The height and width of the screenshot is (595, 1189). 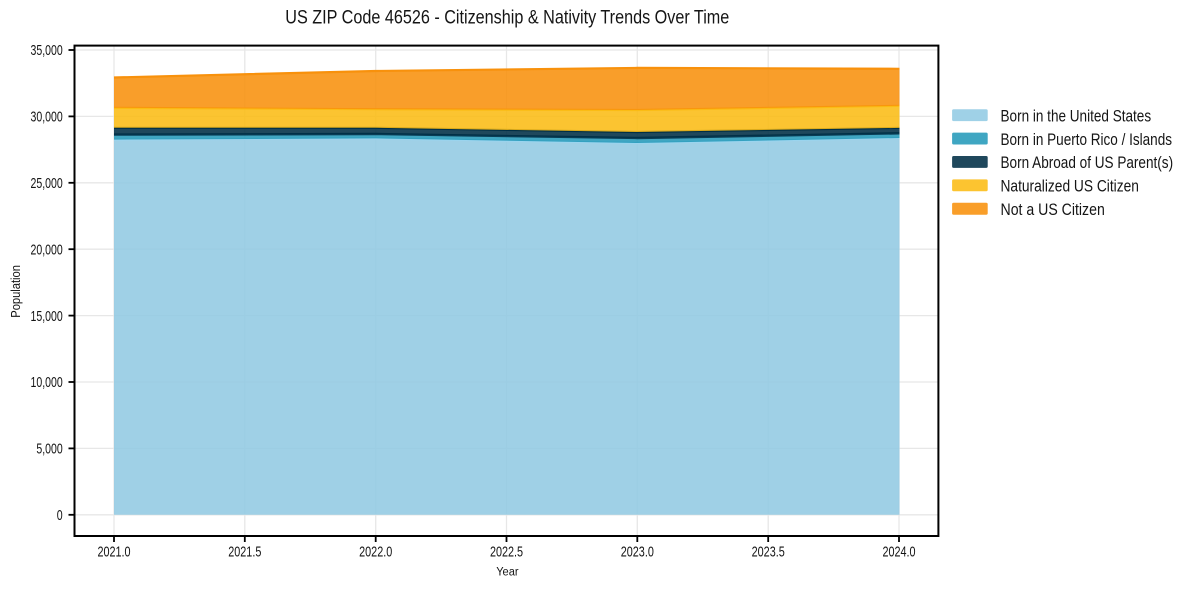 What do you see at coordinates (47, 317) in the screenshot?
I see `svg-text: 15,000` at bounding box center [47, 317].